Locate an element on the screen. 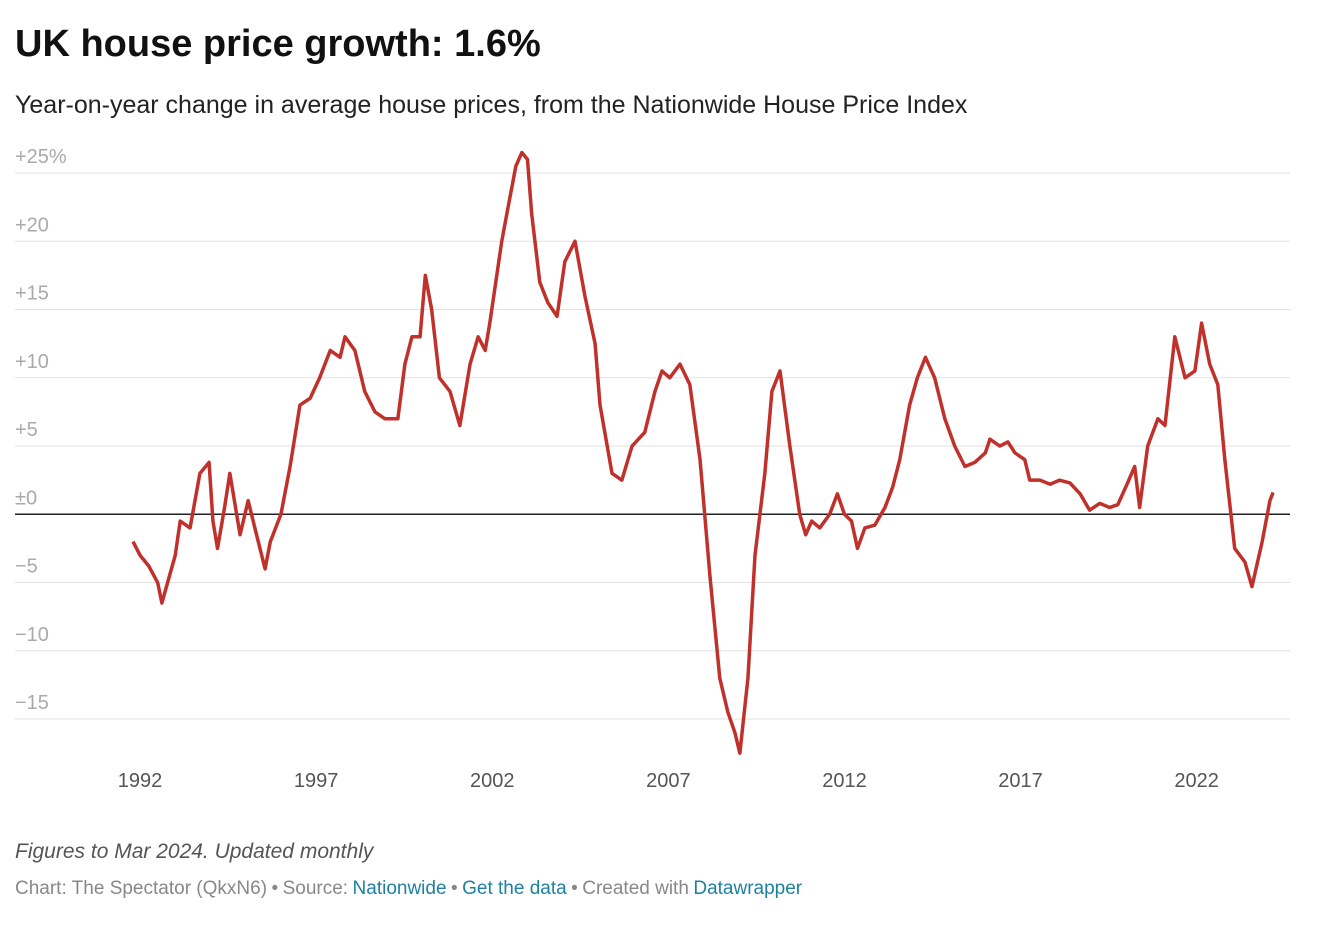 This screenshot has width=1342, height=936. x-tick-label: 2007 is located at coordinates (668, 781).